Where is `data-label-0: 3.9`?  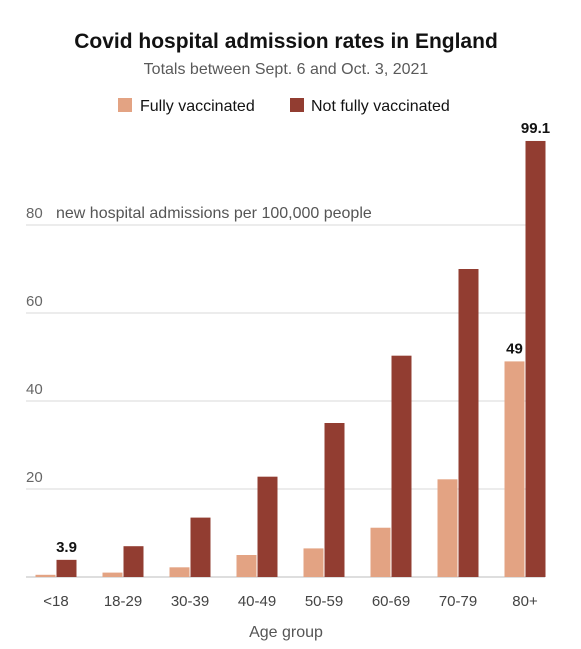 data-label-0: 3.9 is located at coordinates (66, 547).